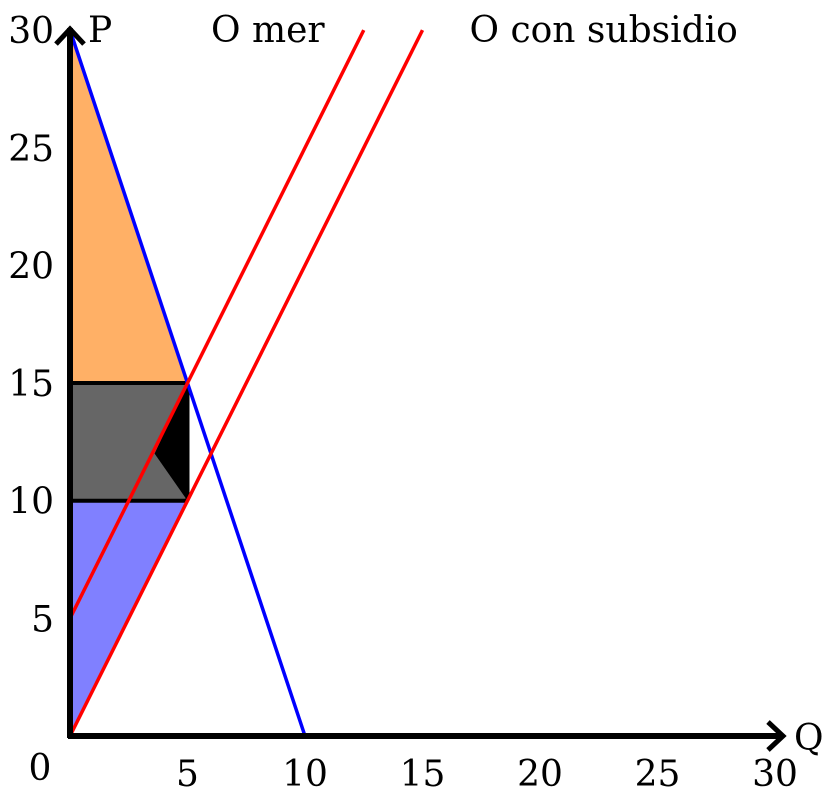 The image size is (840, 800). What do you see at coordinates (540, 774) in the screenshot?
I see `x-tick-label: 20` at bounding box center [540, 774].